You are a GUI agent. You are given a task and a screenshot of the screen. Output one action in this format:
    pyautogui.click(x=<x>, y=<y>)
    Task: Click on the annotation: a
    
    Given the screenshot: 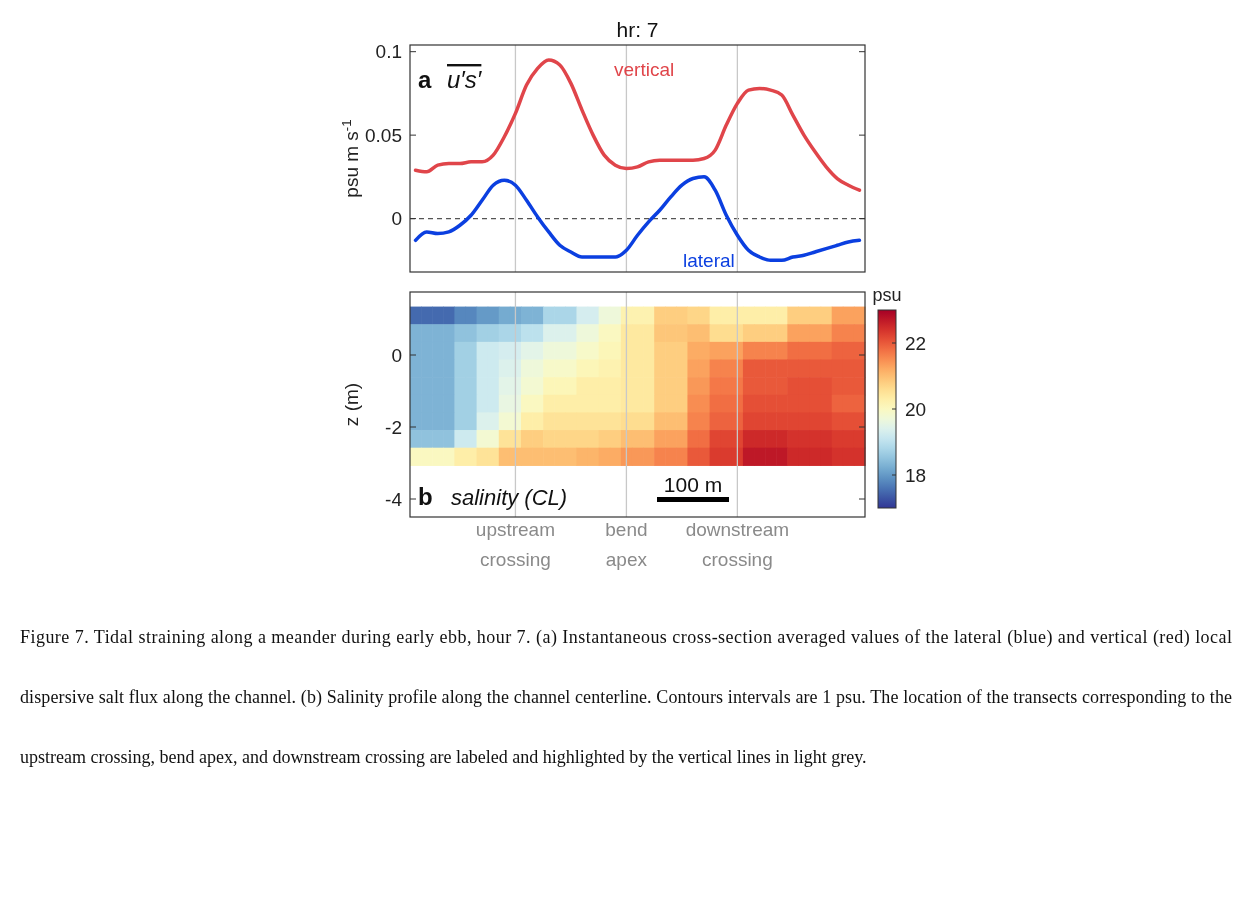 What is the action you would take?
    pyautogui.click(x=425, y=79)
    